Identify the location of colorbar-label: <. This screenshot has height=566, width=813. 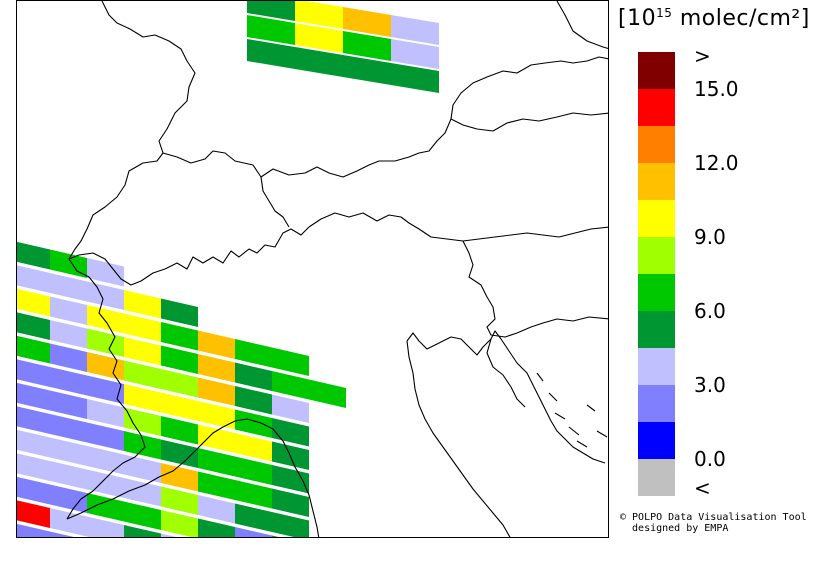
(702, 488).